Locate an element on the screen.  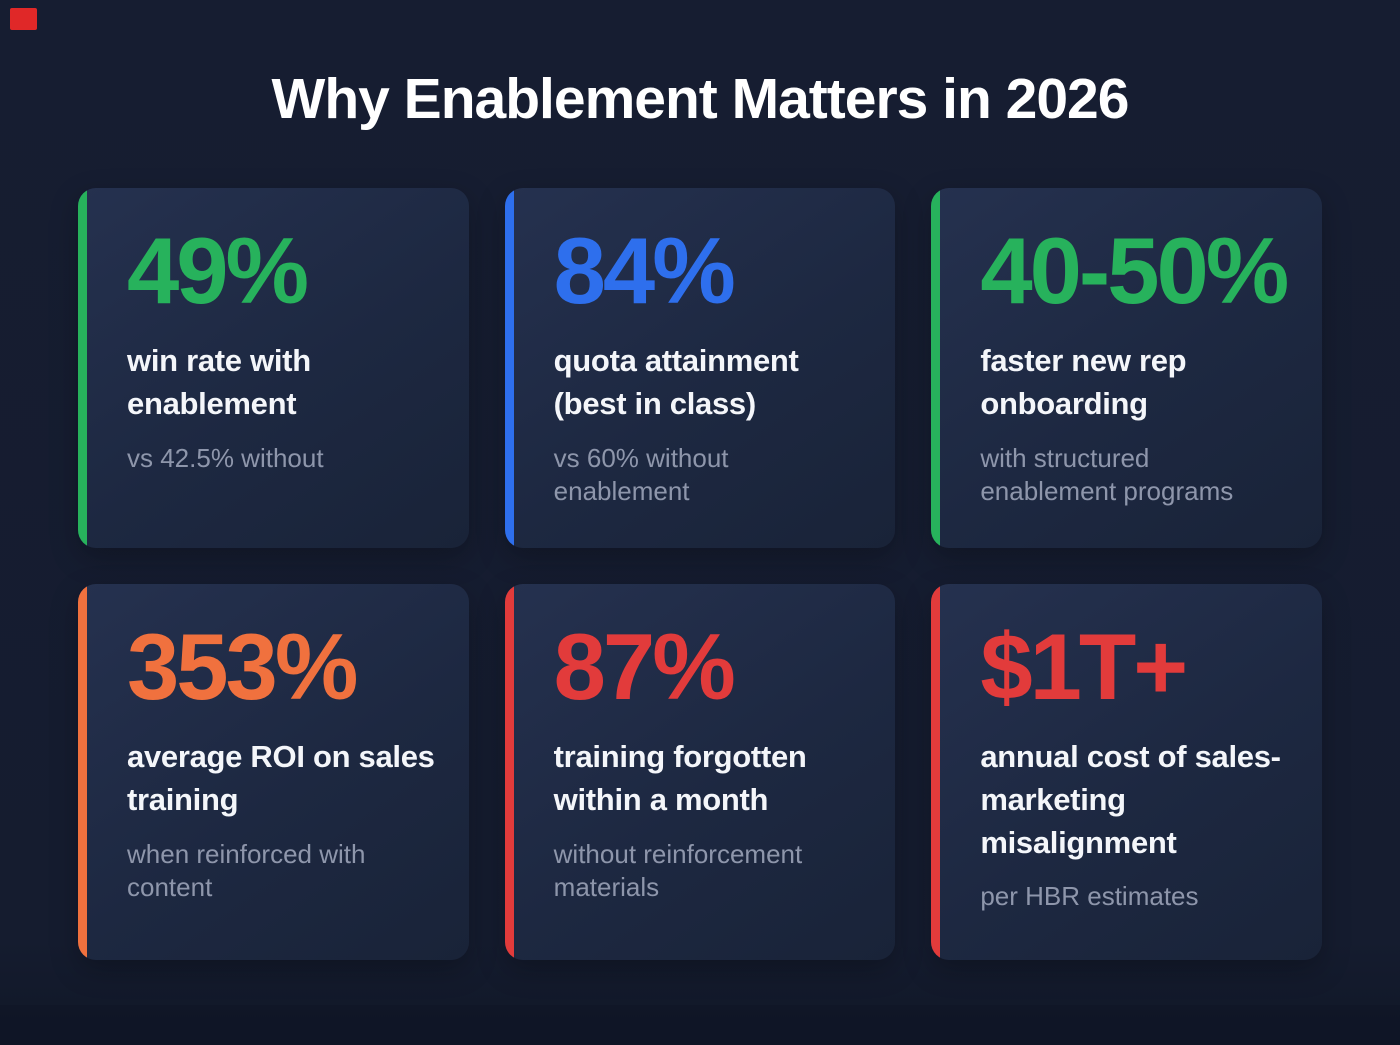
stat-value: 353% is located at coordinates (242, 666).